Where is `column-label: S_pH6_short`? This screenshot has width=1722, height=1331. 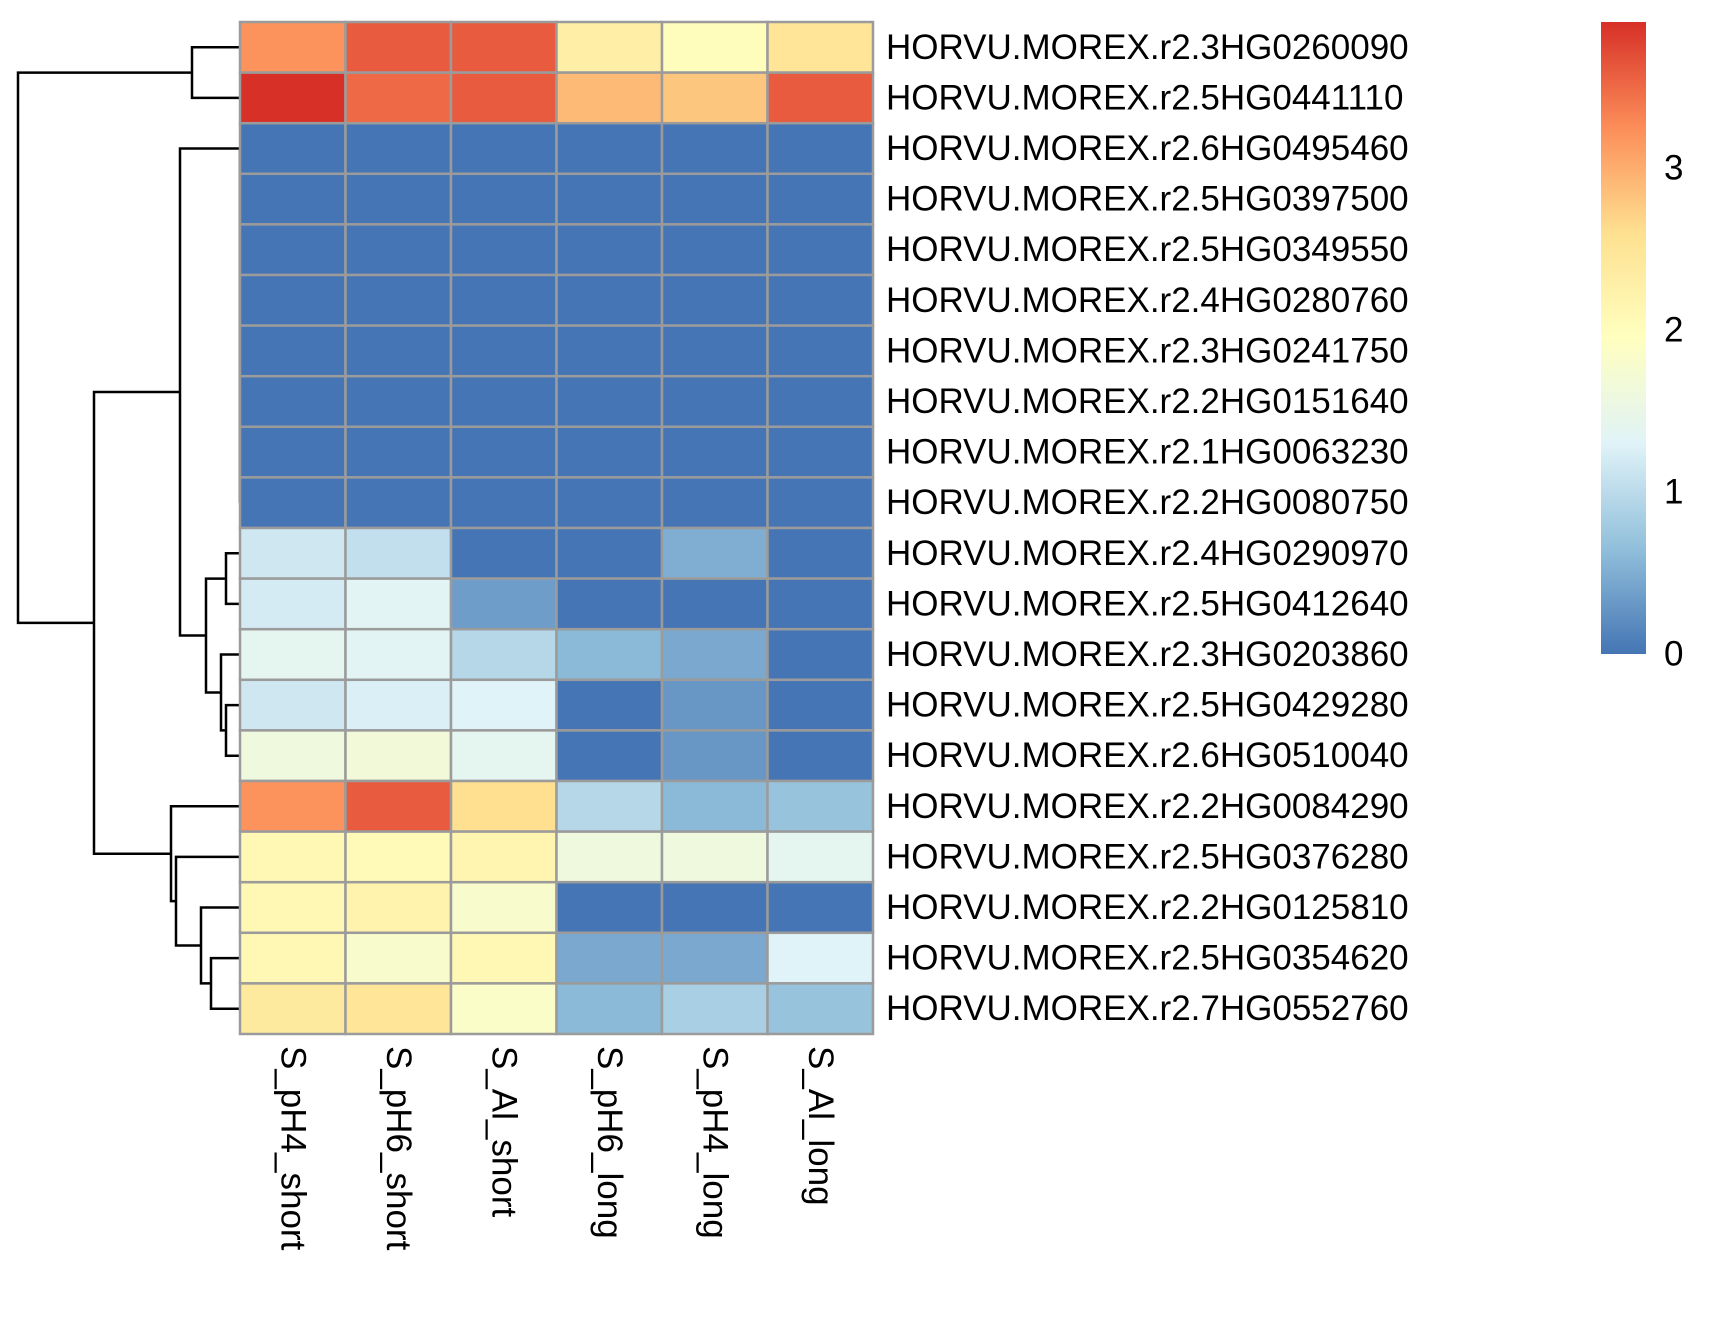
column-label: S_pH6_short is located at coordinates (398, 1148).